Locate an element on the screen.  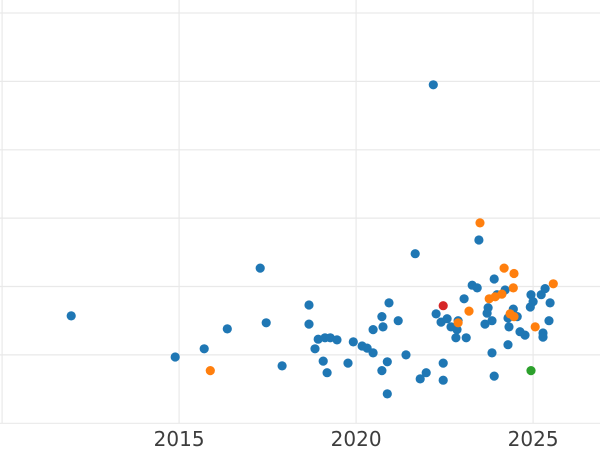
x-tick-label: 2015 is located at coordinates (179, 438).